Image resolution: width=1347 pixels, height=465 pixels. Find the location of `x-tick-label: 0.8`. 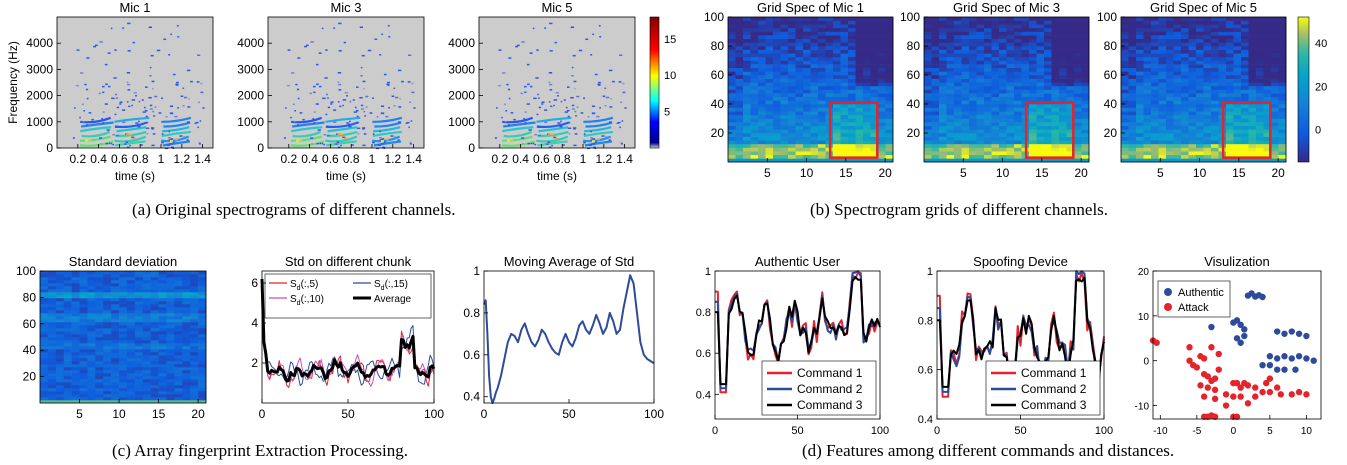

x-tick-label: 0.8 is located at coordinates (140, 159).